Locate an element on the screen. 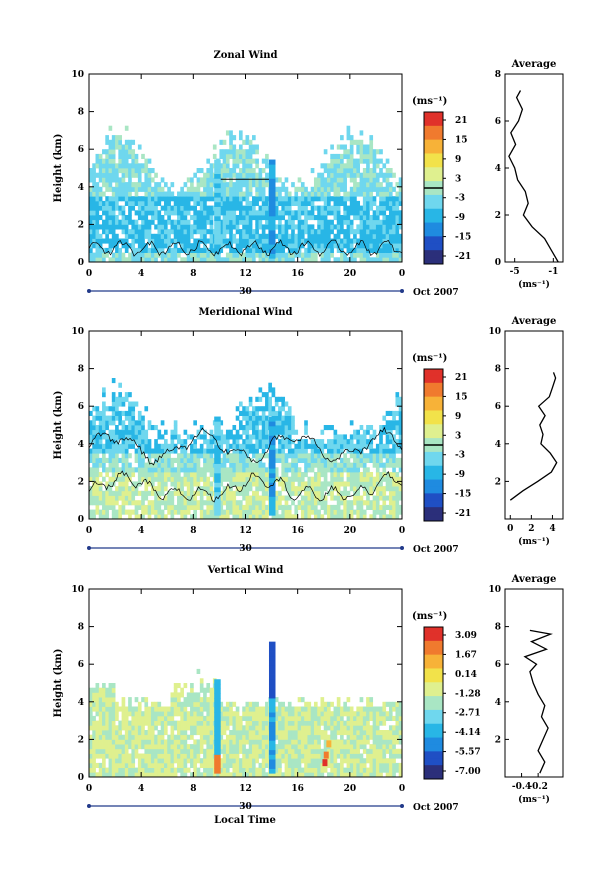  x-tick-label: 12 is located at coordinates (245, 274).